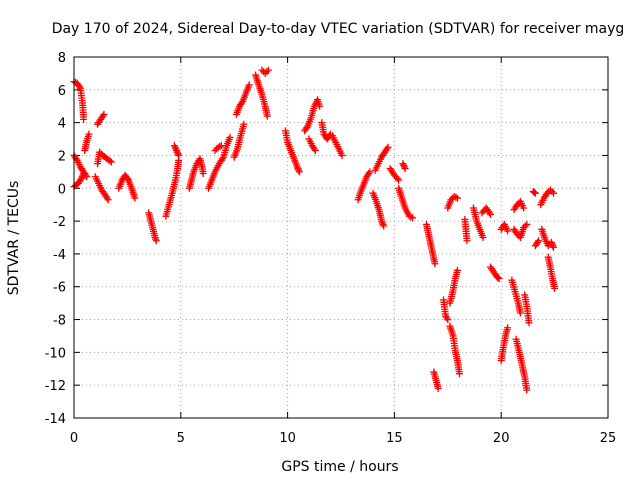 The height and width of the screenshot is (480, 640). I want to click on x-tick-label: 15, so click(394, 438).